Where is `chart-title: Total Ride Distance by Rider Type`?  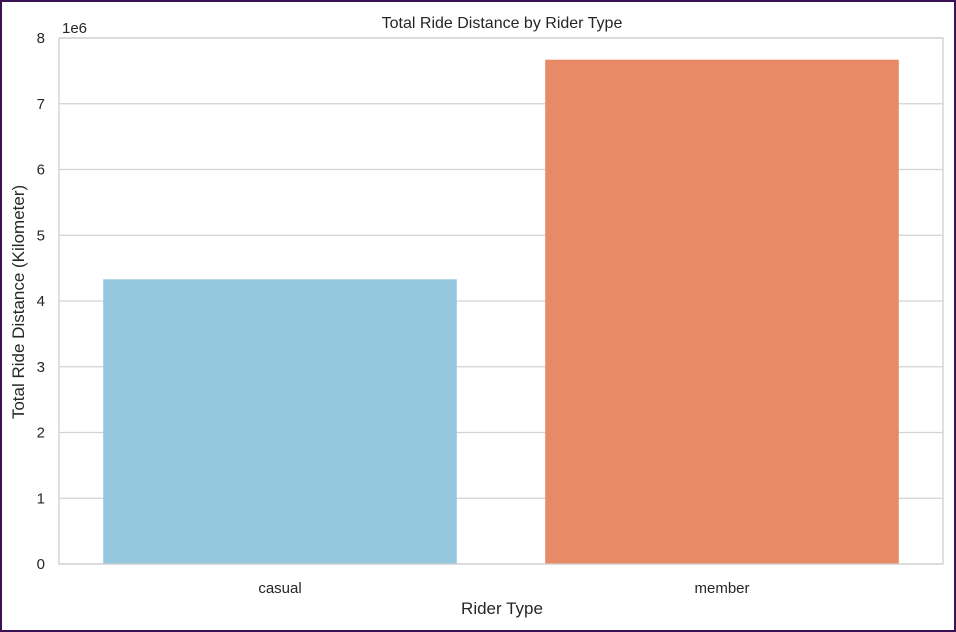
chart-title: Total Ride Distance by Rider Type is located at coordinates (502, 23).